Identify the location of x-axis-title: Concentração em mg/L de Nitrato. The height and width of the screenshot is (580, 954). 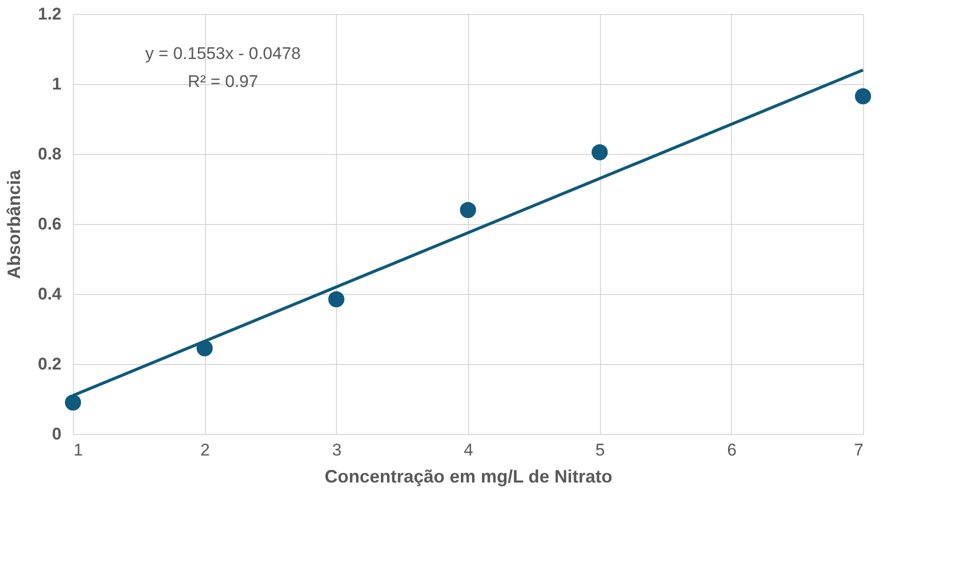
(468, 476).